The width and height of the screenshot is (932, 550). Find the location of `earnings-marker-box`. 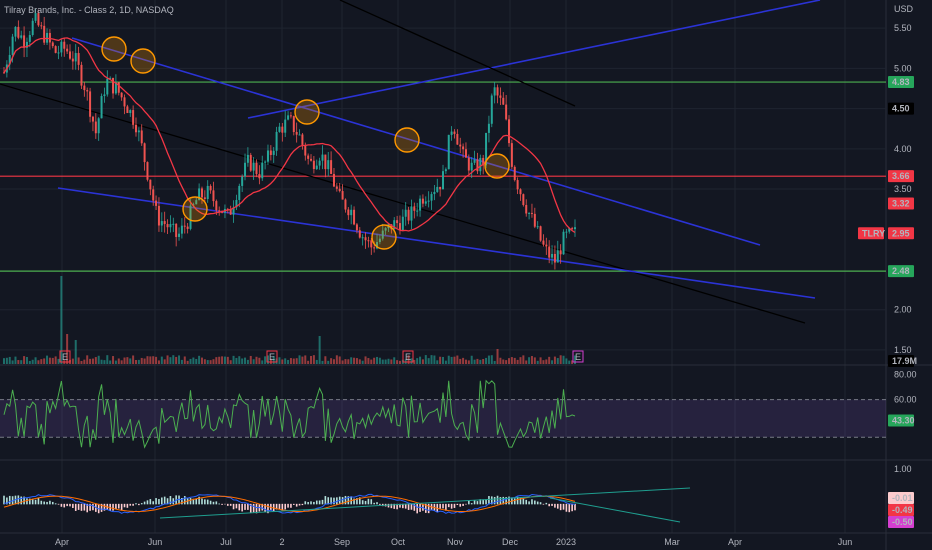

earnings-marker-box is located at coordinates (65, 356).